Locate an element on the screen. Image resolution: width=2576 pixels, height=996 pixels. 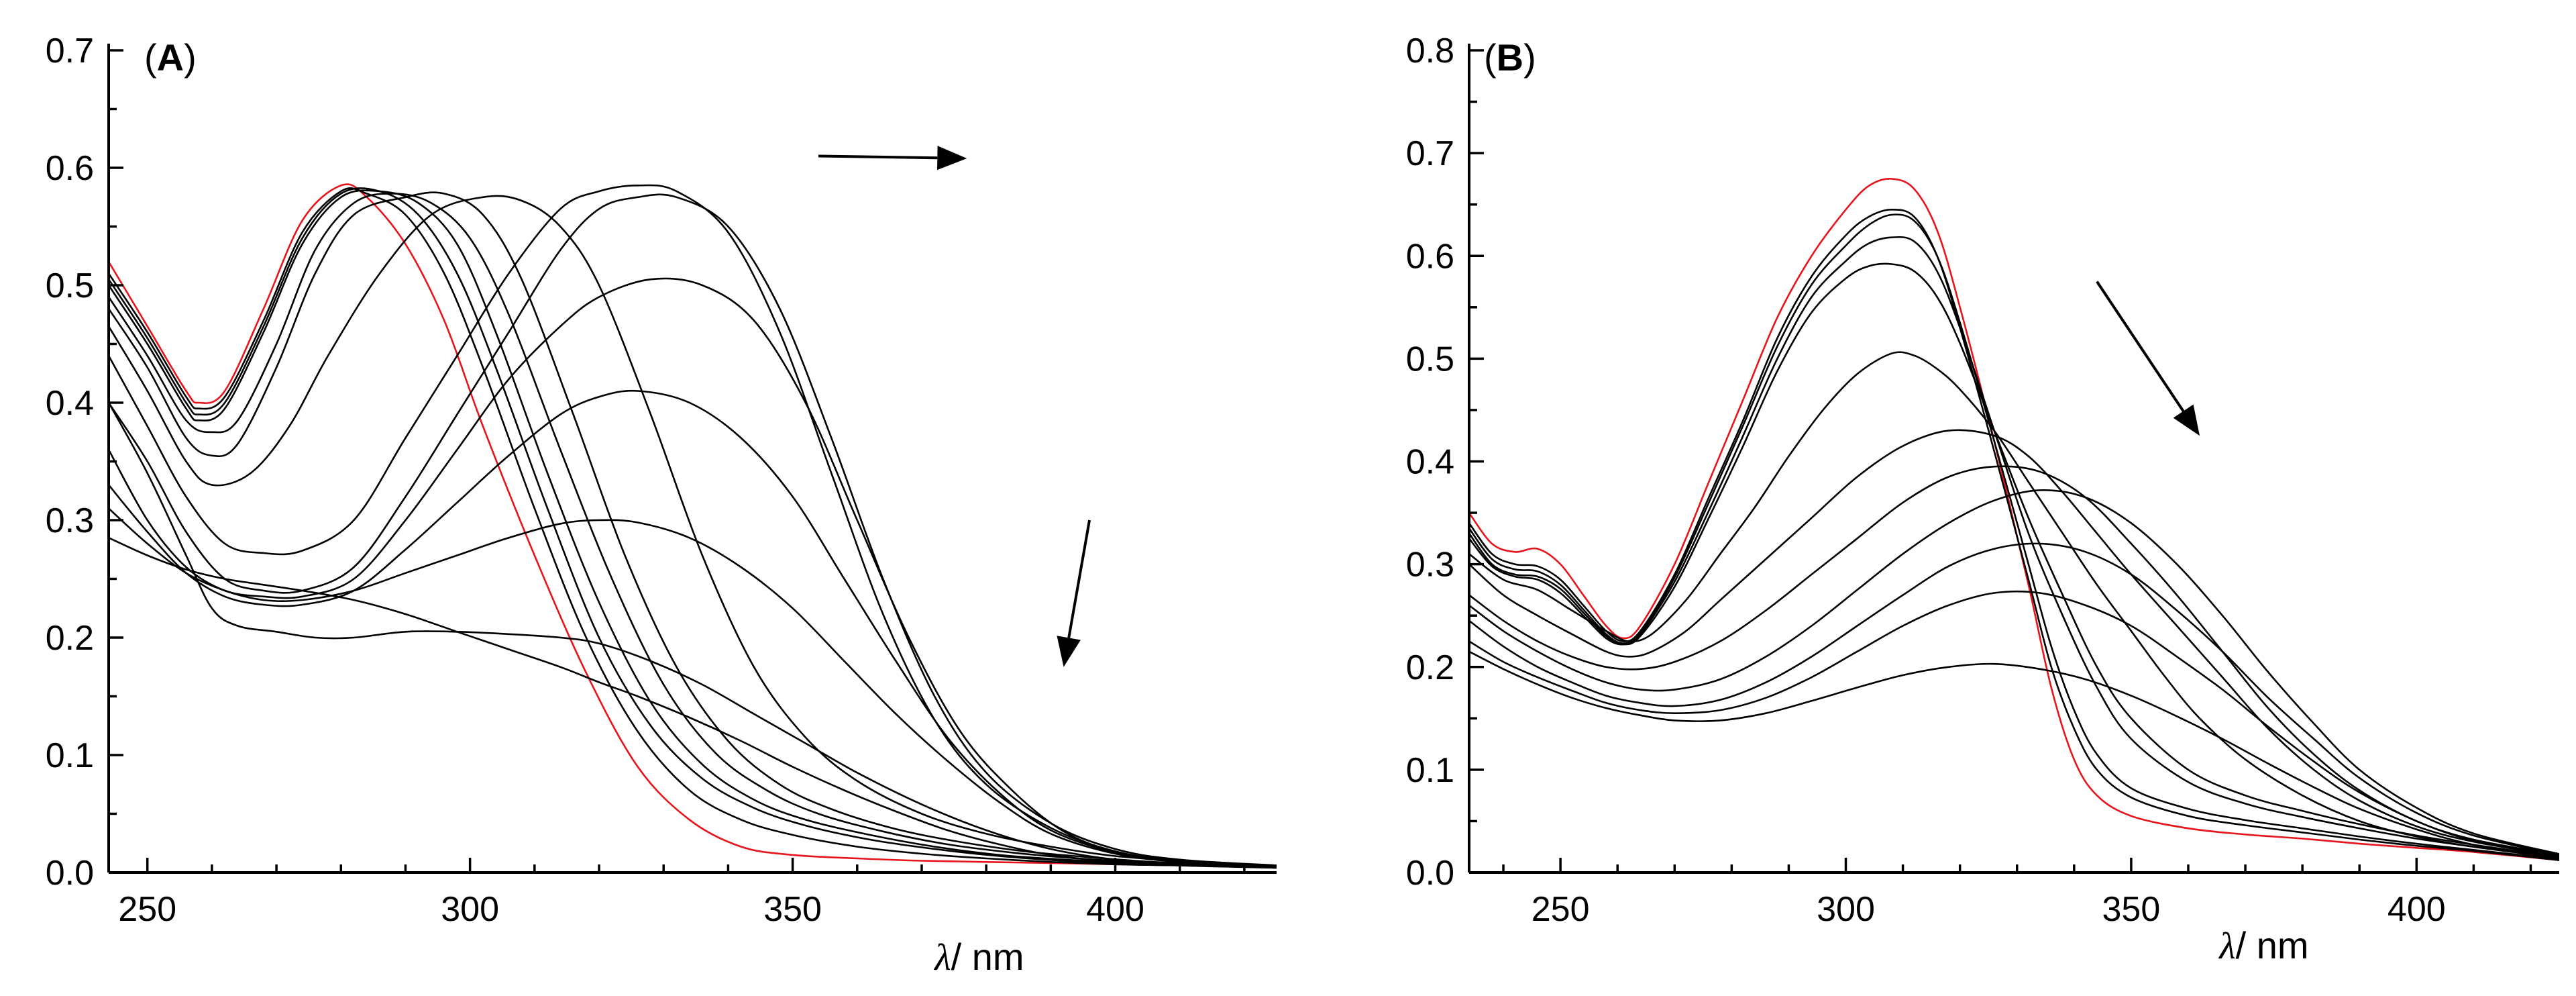
arrow-right-shaft is located at coordinates (878, 157).